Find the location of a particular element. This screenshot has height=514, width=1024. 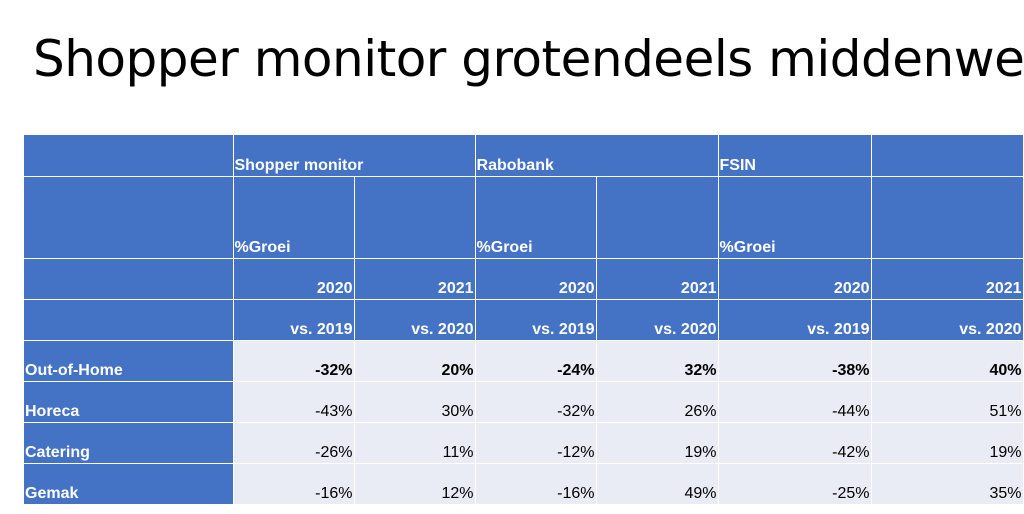

table-cell: 32% is located at coordinates (657, 361).